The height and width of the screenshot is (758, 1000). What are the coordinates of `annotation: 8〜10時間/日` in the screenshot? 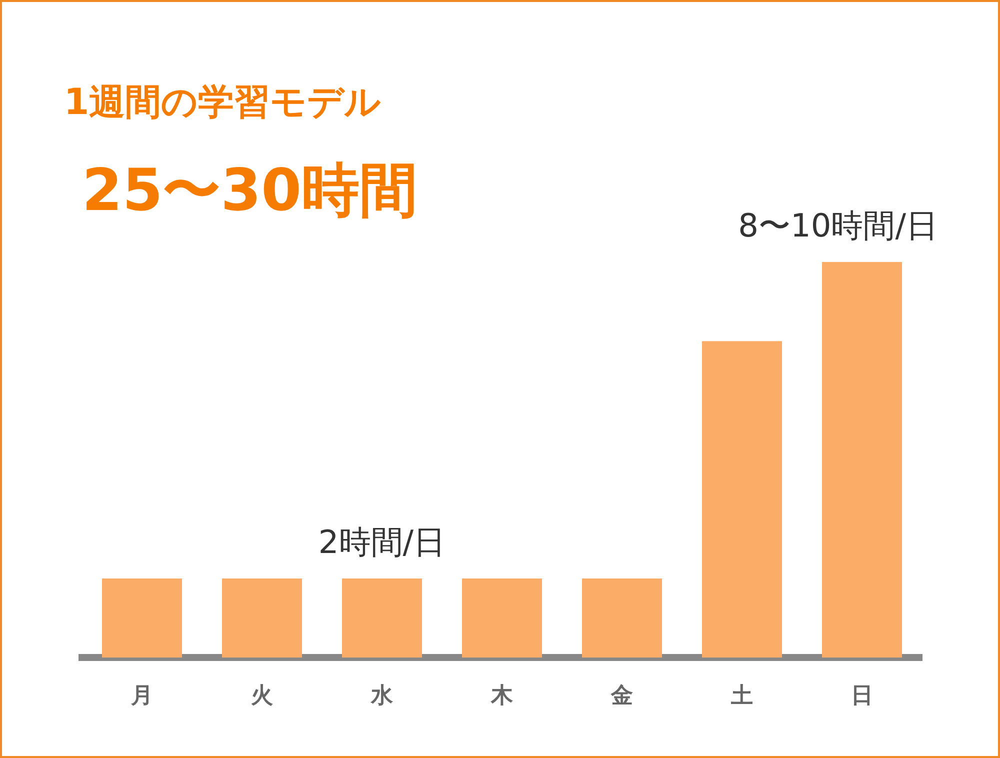 It's located at (838, 225).